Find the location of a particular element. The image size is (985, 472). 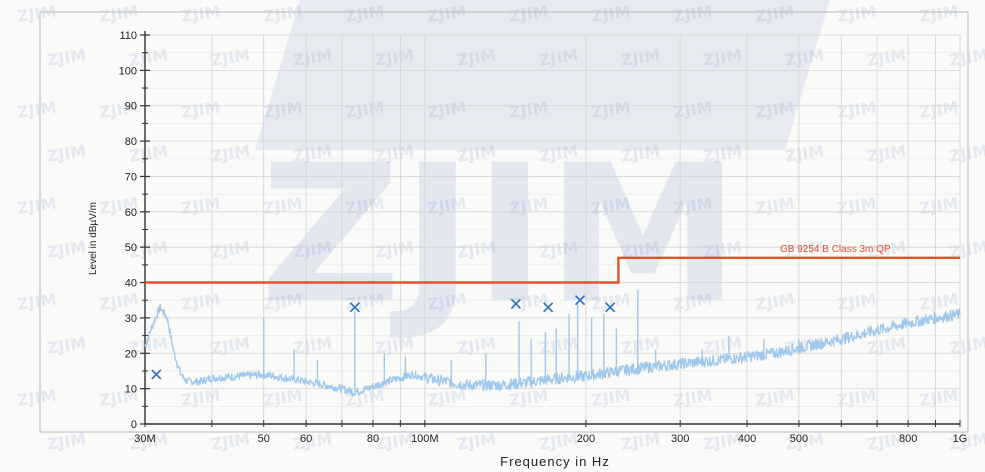

y-tick-label: 110 is located at coordinates (128, 36).